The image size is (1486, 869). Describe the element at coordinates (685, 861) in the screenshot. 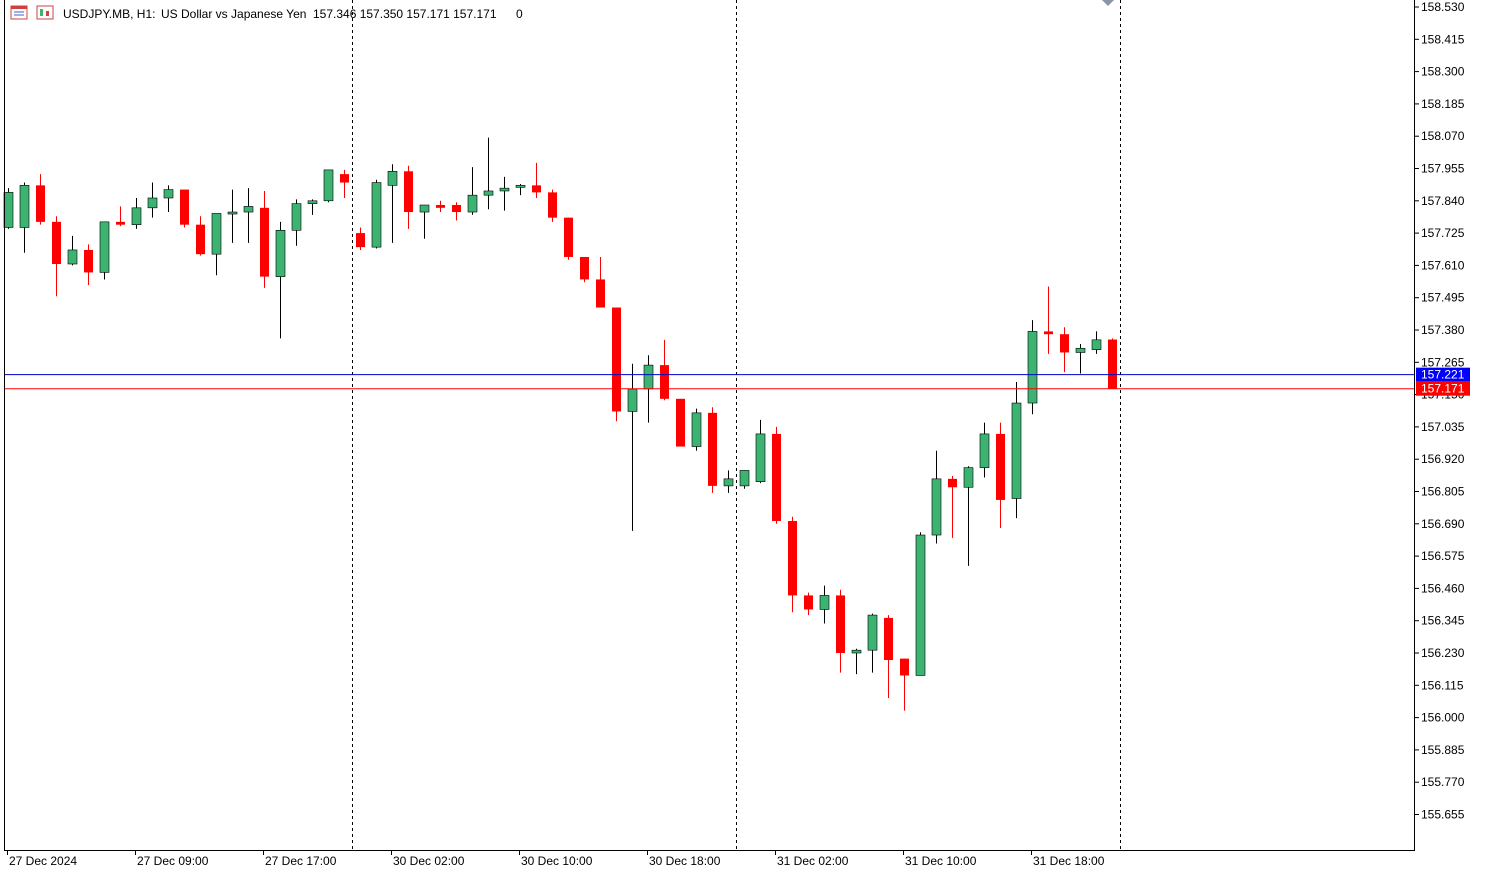

I see `time-tick-label: 30 Dec 18:00` at that location.